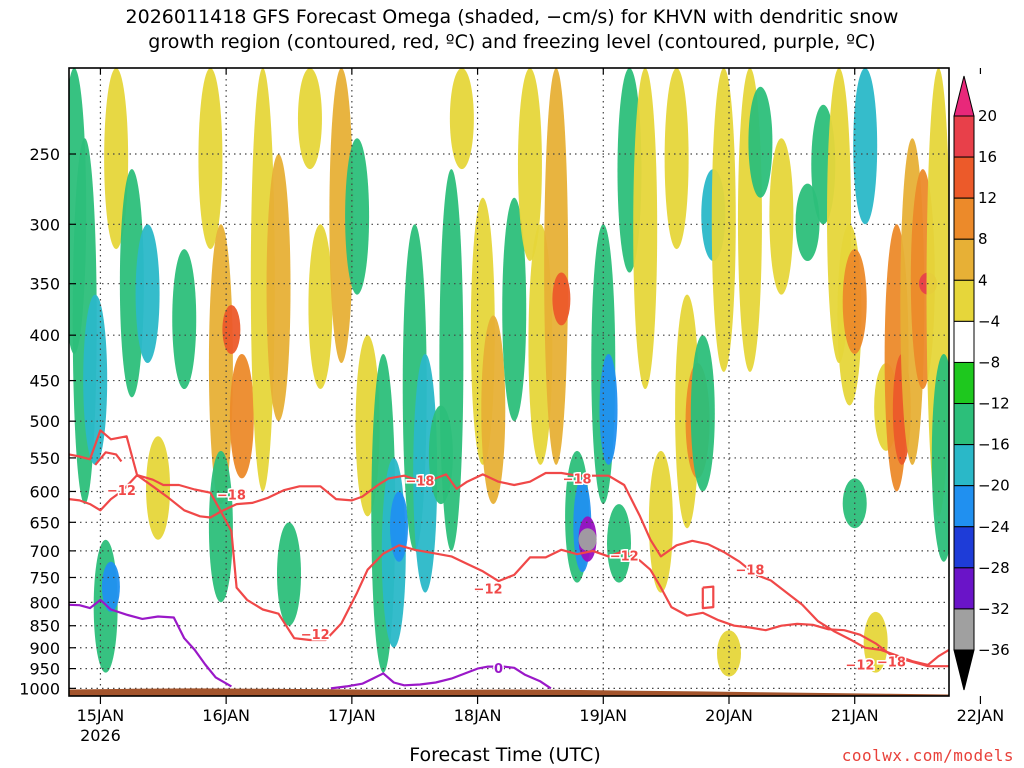  Describe the element at coordinates (994, 650) in the screenshot. I see `colorbar-label: −36` at that location.